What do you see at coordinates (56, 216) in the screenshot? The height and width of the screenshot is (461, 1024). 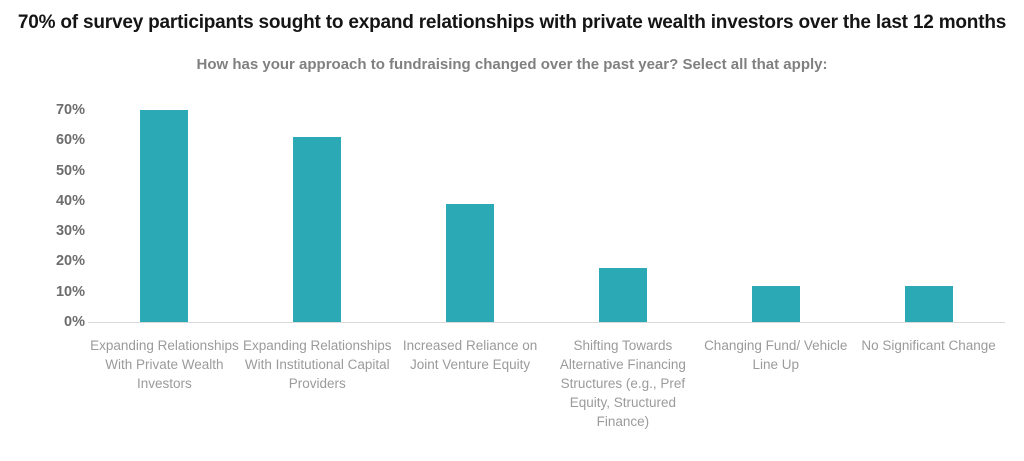 I see `y-axis: 70% 60% 50% 40% 30% 20% 10% 0%` at bounding box center [56, 216].